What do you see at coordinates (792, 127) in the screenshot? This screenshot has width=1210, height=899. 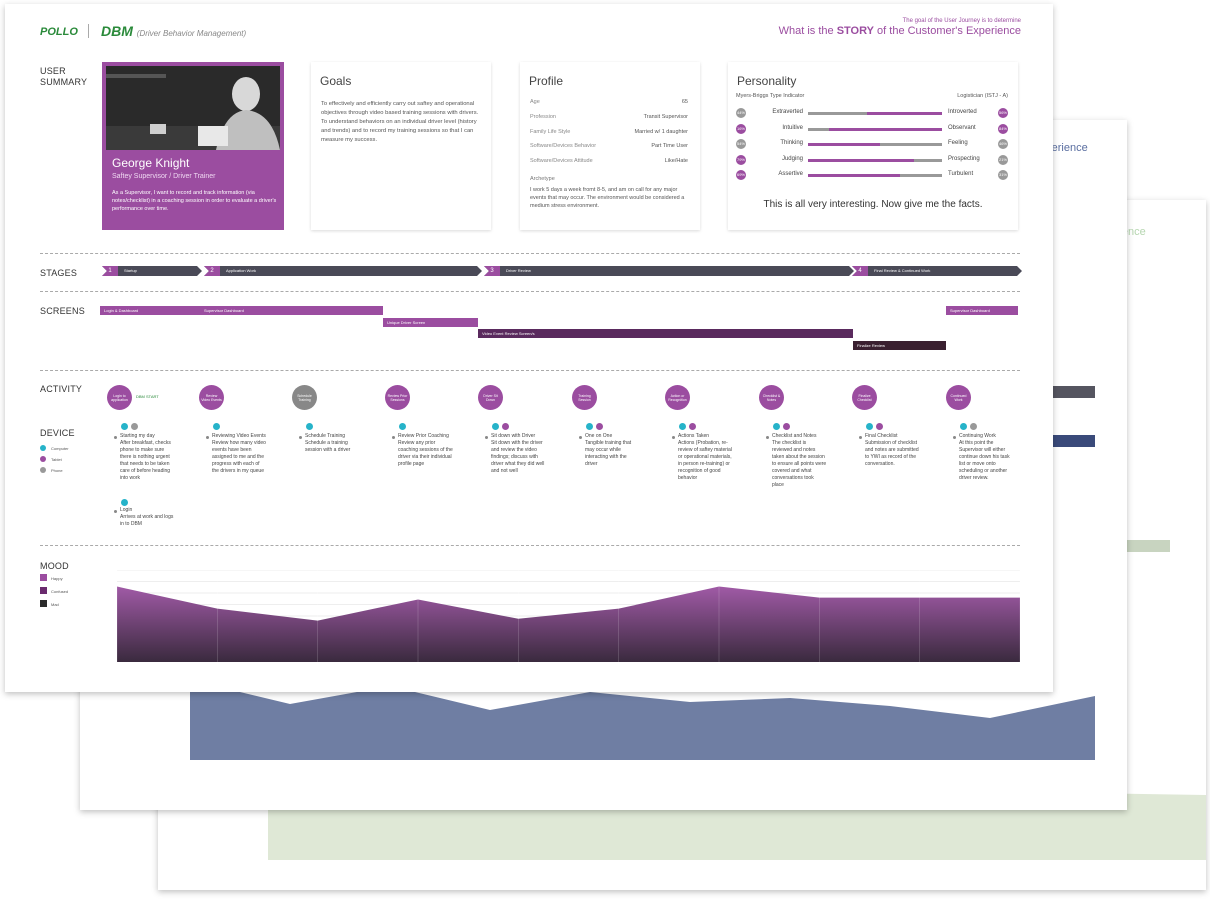 I see `trait-left-label: Intuitive` at bounding box center [792, 127].